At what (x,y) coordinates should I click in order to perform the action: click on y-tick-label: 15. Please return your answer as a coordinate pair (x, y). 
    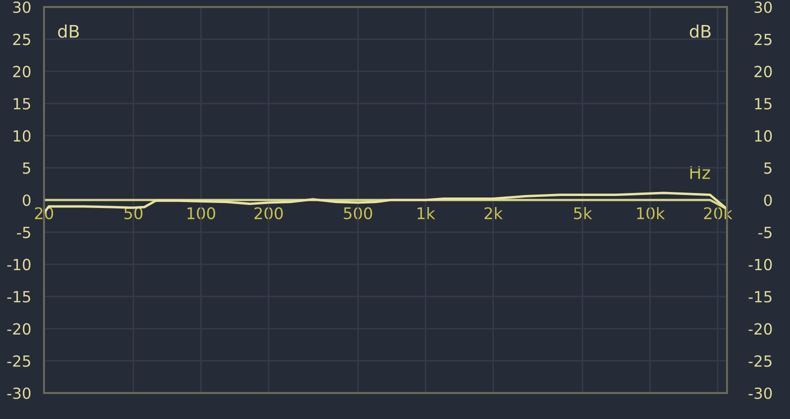
    Looking at the image, I should click on (22, 104).